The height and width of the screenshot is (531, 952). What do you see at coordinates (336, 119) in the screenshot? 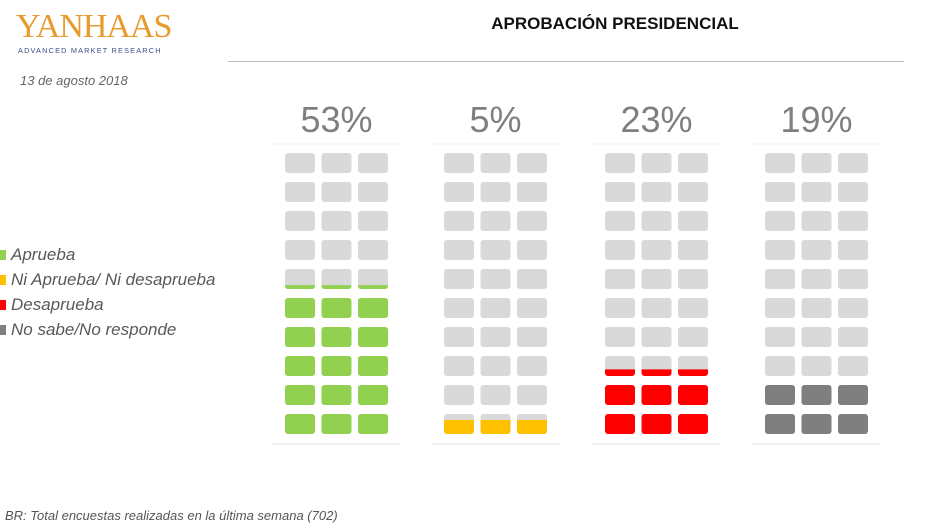
I see `percent-label: 53%` at bounding box center [336, 119].